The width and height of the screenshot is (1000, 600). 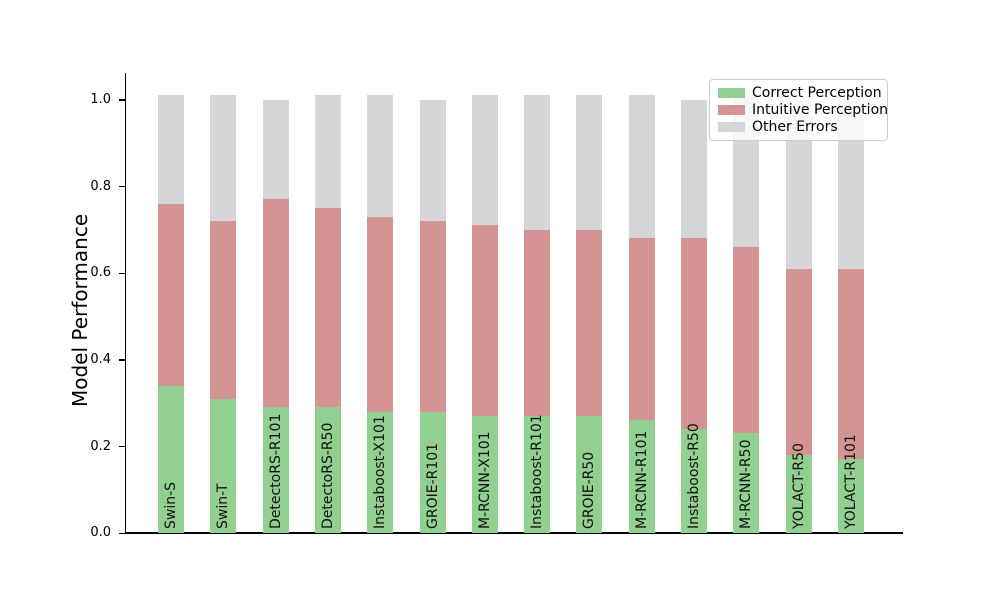 I want to click on legend-label: Correct Perception, so click(x=817, y=92).